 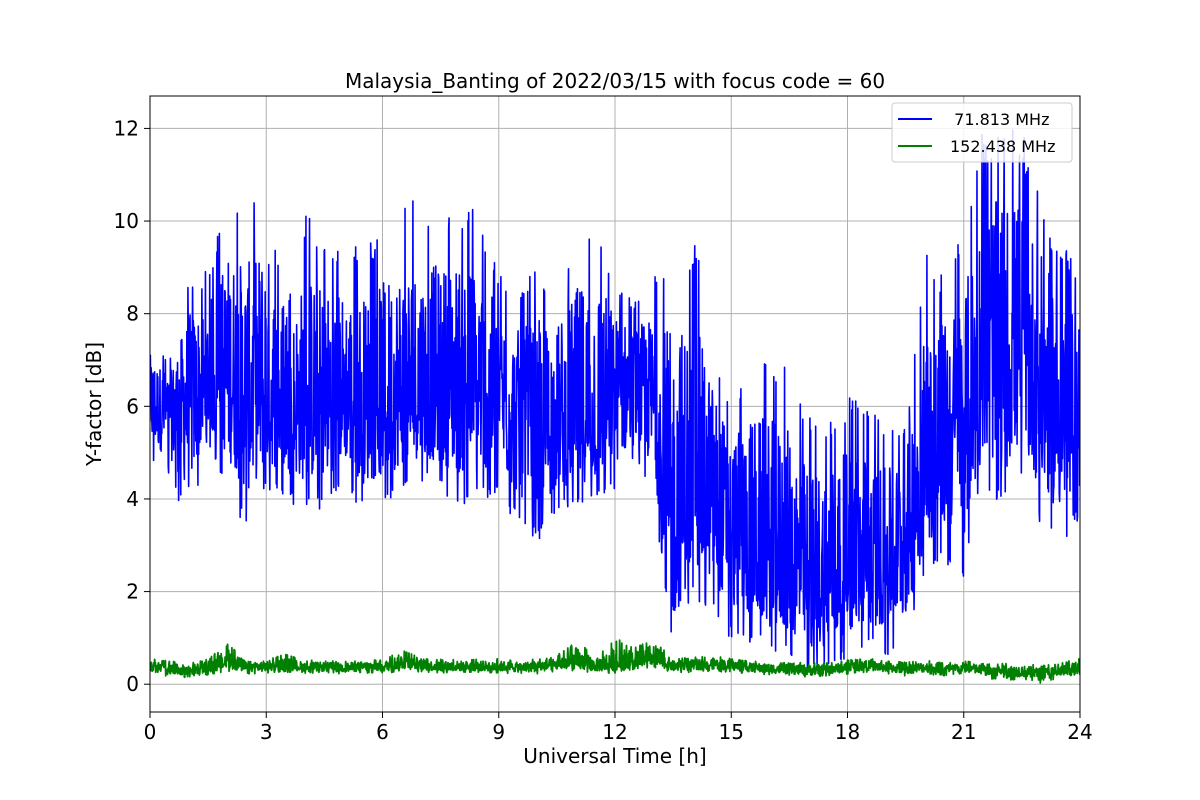 I want to click on x-tick-label-4: 12, so click(x=614, y=732).